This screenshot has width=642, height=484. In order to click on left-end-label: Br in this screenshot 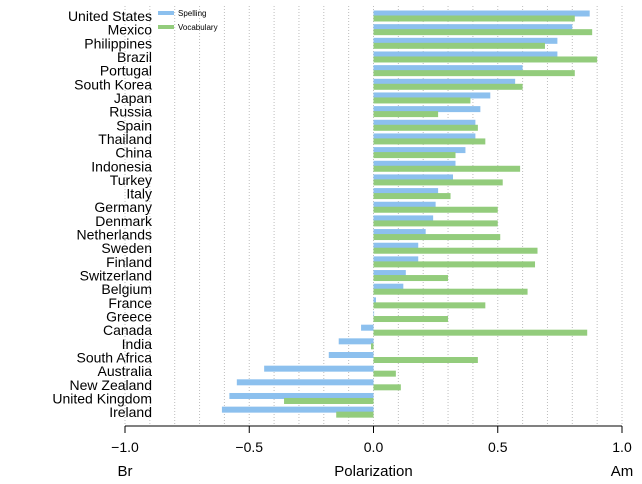, I will do `click(125, 471)`.